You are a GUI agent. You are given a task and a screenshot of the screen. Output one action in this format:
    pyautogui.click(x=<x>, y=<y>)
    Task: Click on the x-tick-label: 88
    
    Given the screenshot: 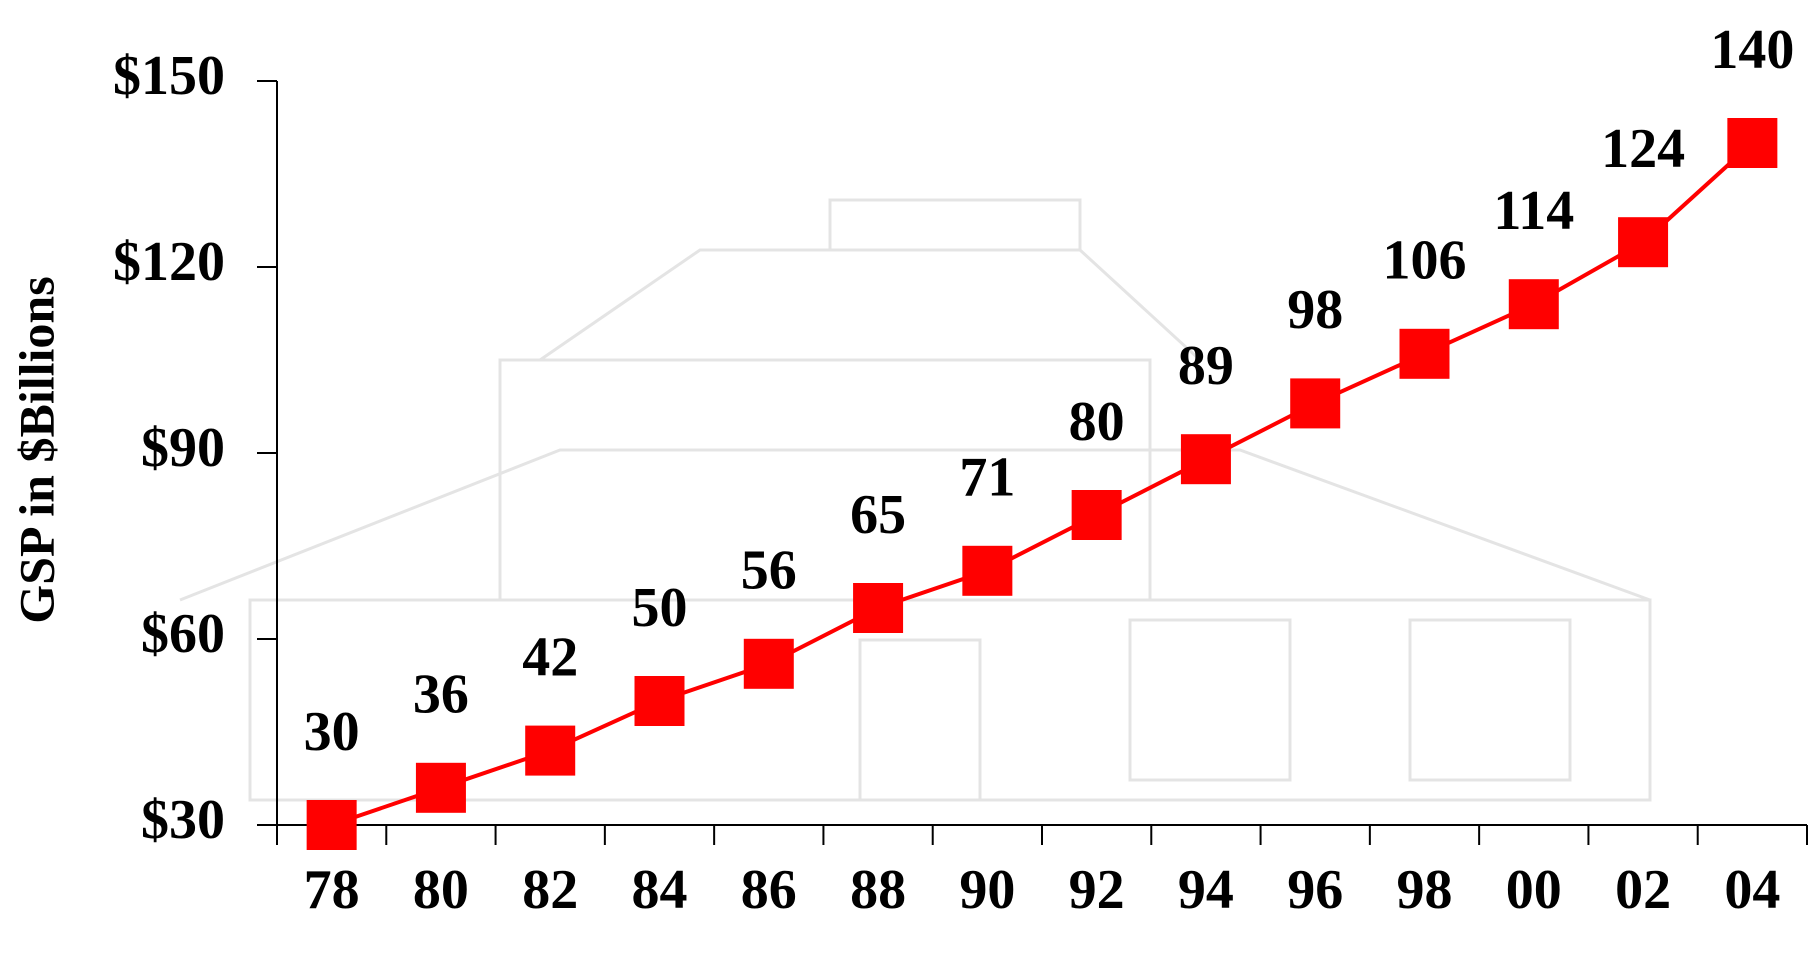 What is the action you would take?
    pyautogui.click(x=878, y=890)
    